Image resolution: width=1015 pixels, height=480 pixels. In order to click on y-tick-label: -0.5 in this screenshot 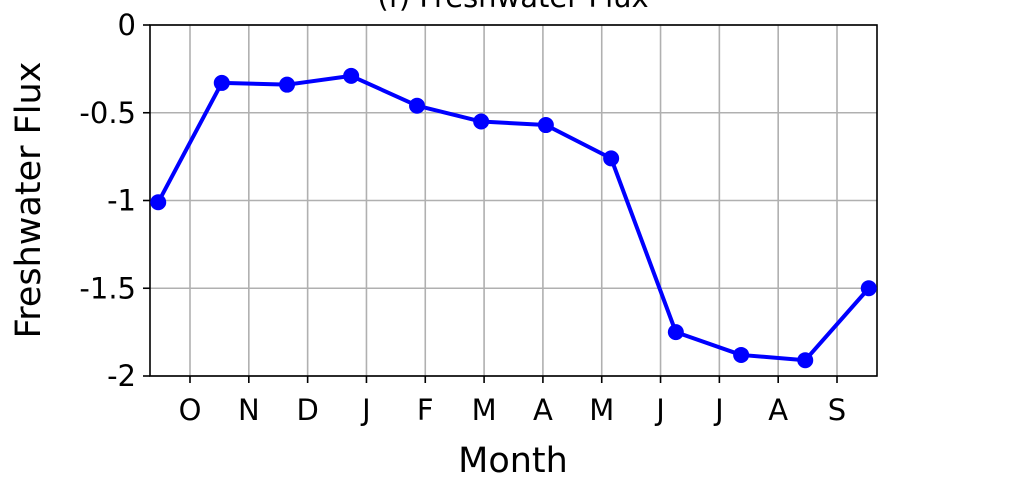, I will do `click(107, 113)`.